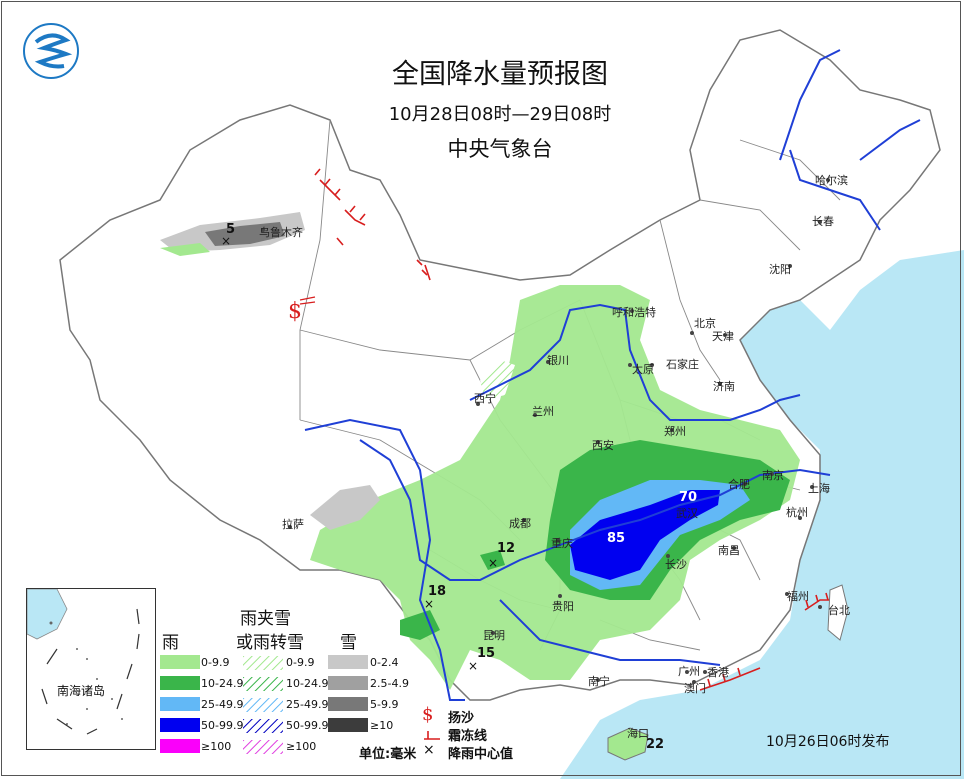  I want to click on legend-rain-label-0: 0-9.9, so click(215, 662).